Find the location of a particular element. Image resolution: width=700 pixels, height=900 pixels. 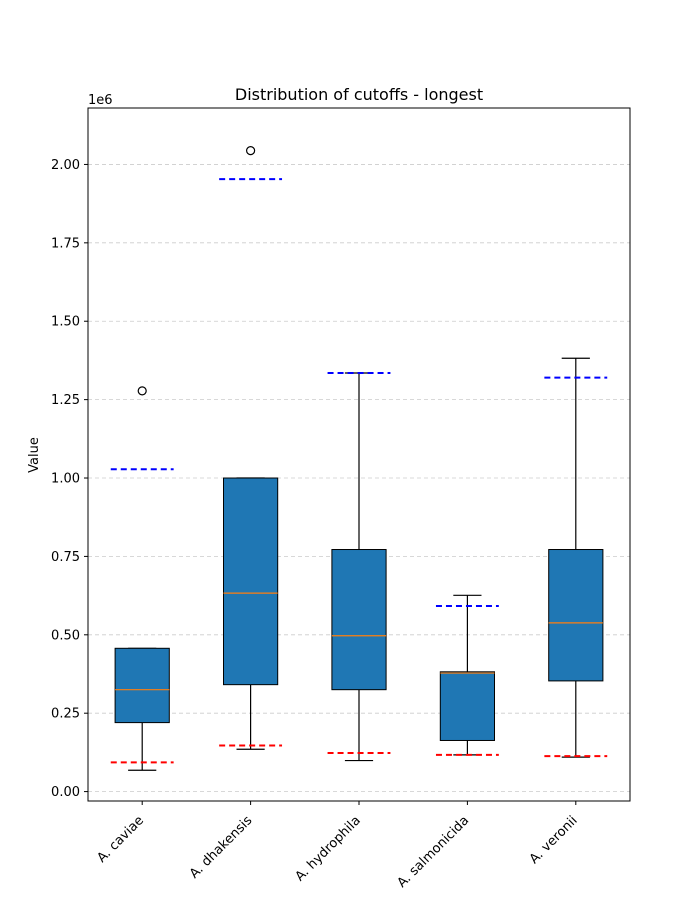

y-tick-label: 1.50 is located at coordinates (65, 322).